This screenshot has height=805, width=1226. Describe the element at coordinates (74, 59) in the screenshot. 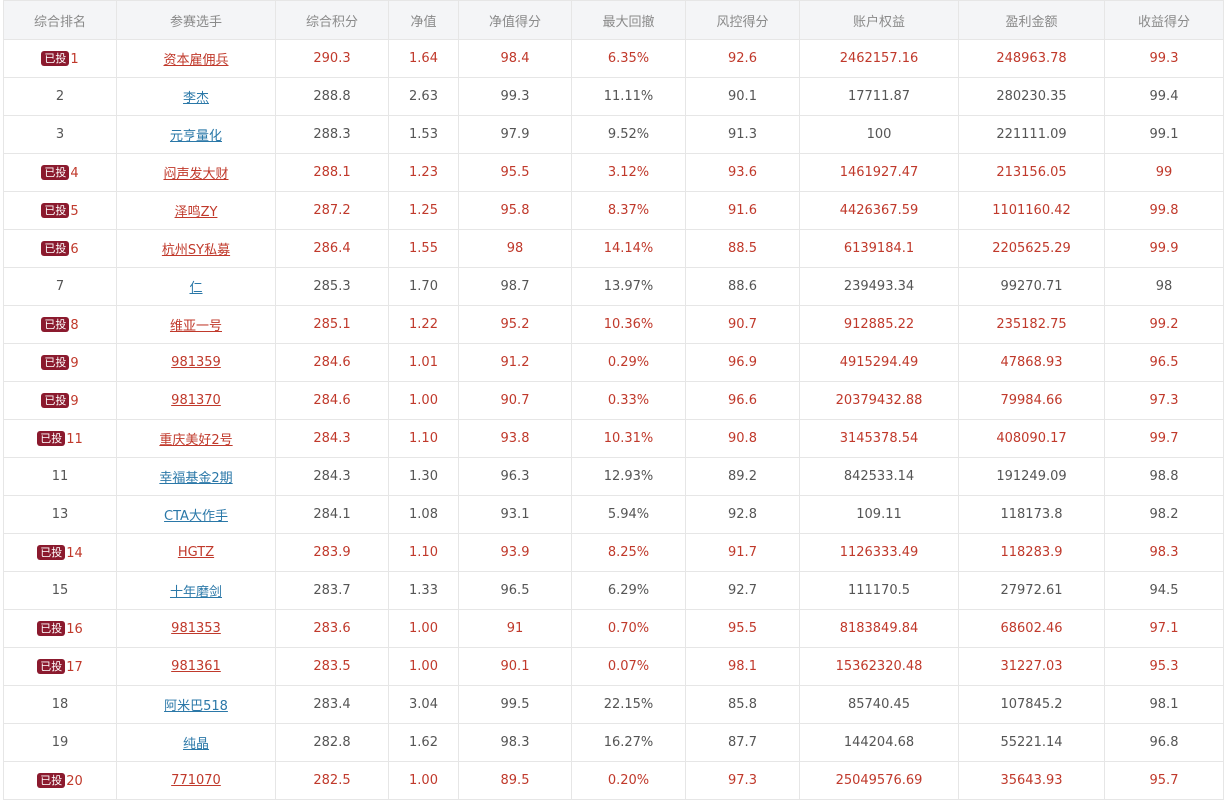

I see `rank-value: 1` at that location.